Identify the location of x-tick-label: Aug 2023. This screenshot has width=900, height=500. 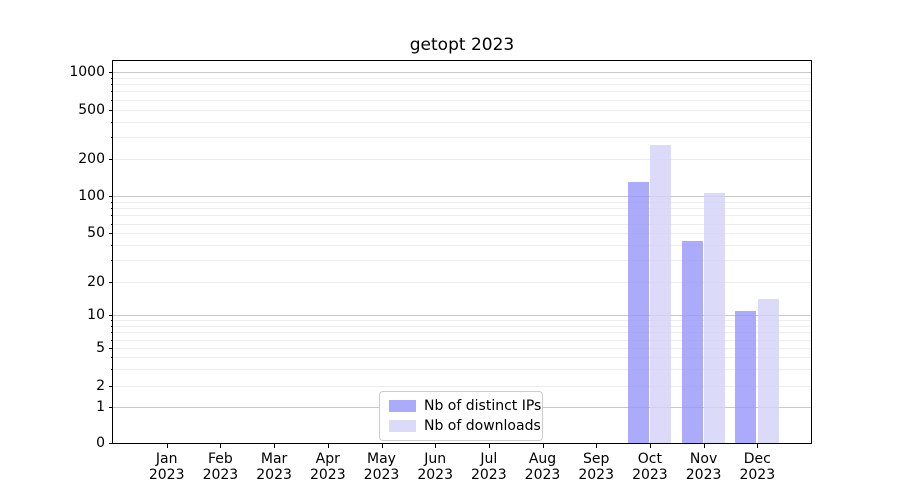
(543, 467).